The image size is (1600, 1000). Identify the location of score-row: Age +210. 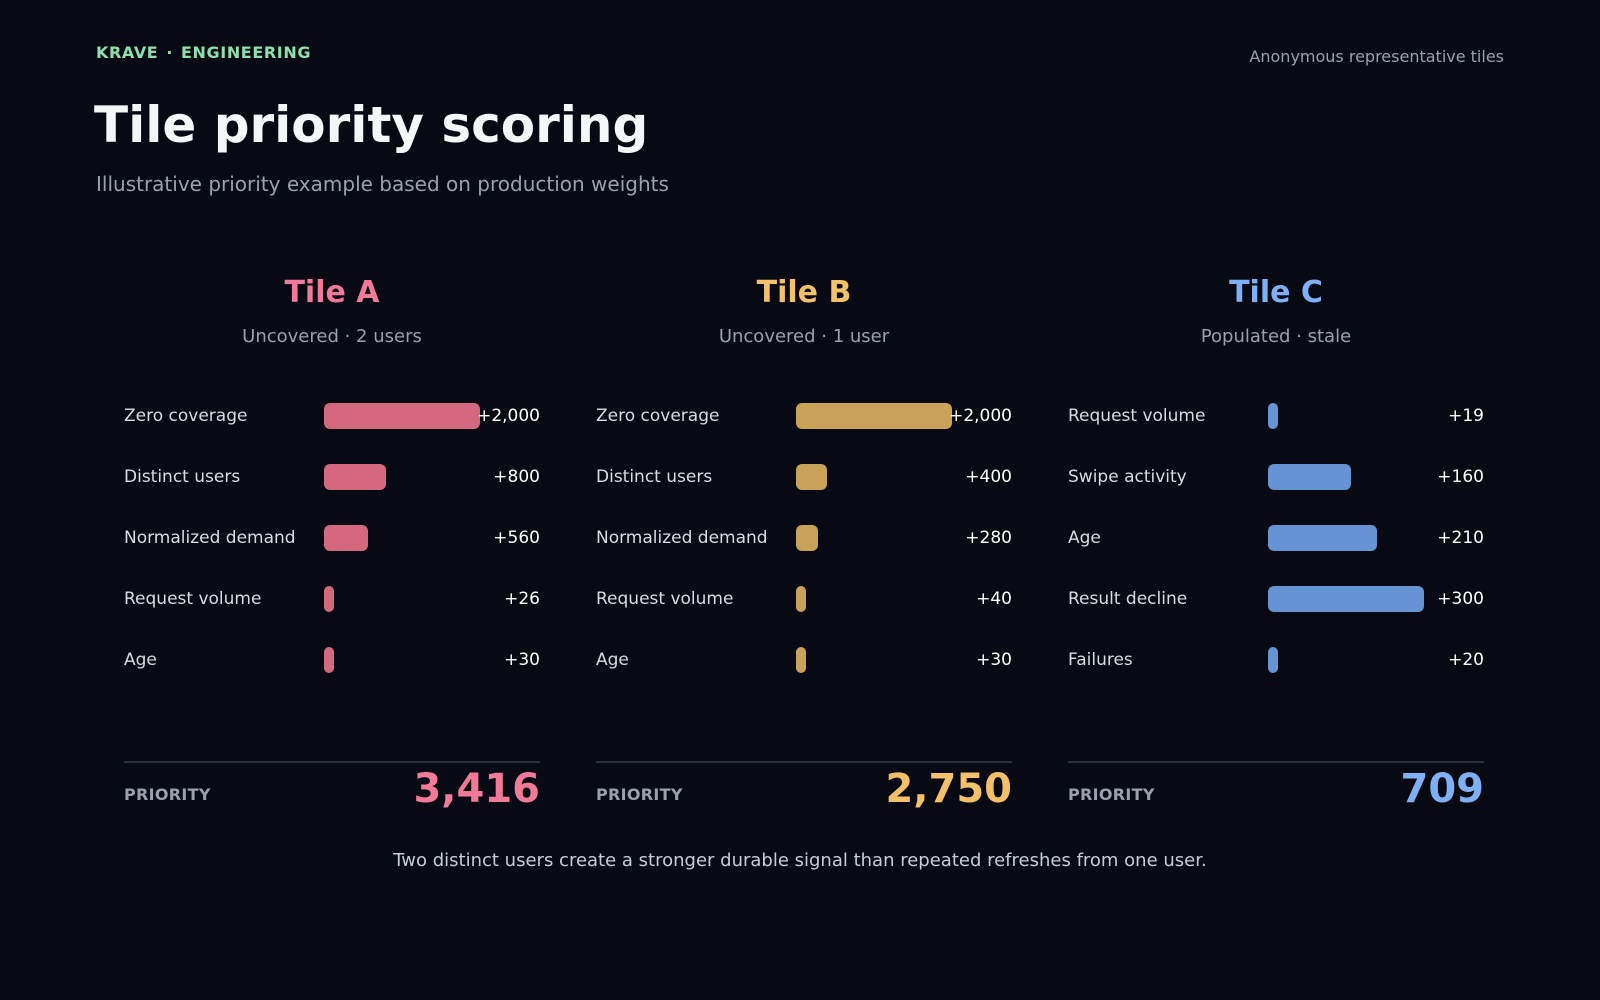
(1276, 555).